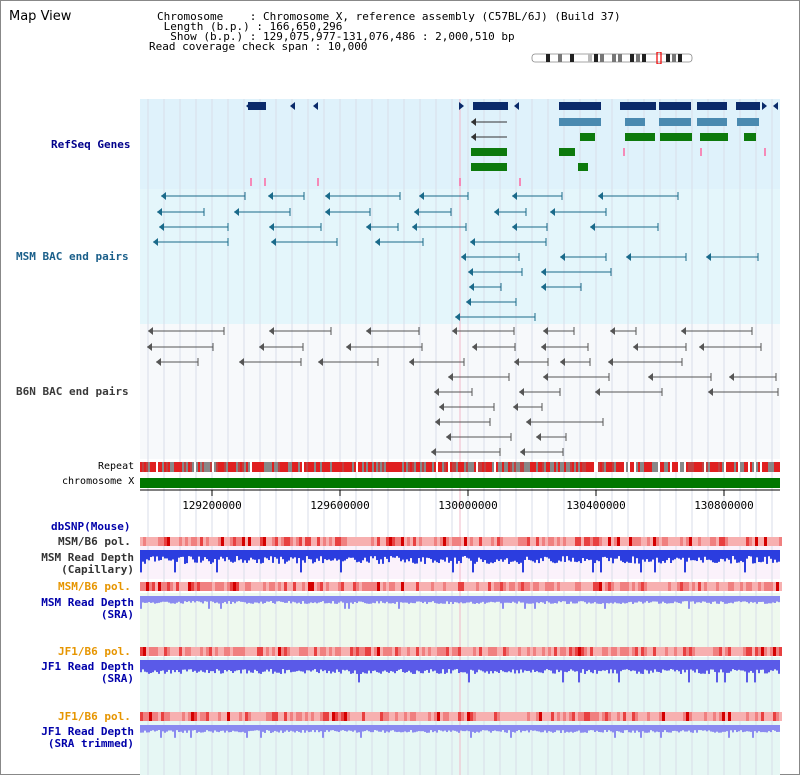 The width and height of the screenshot is (800, 775). Describe the element at coordinates (91, 144) in the screenshot. I see `track-label-refseq: RefSeq Genes` at that location.